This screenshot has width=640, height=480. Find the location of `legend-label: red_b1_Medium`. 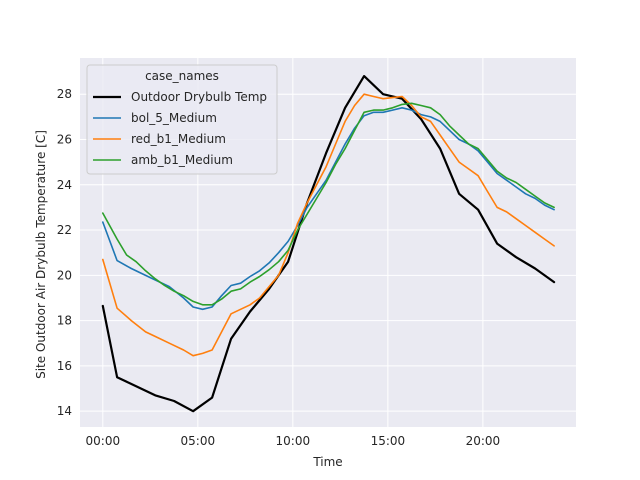

legend-label: red_b1_Medium is located at coordinates (178, 139).